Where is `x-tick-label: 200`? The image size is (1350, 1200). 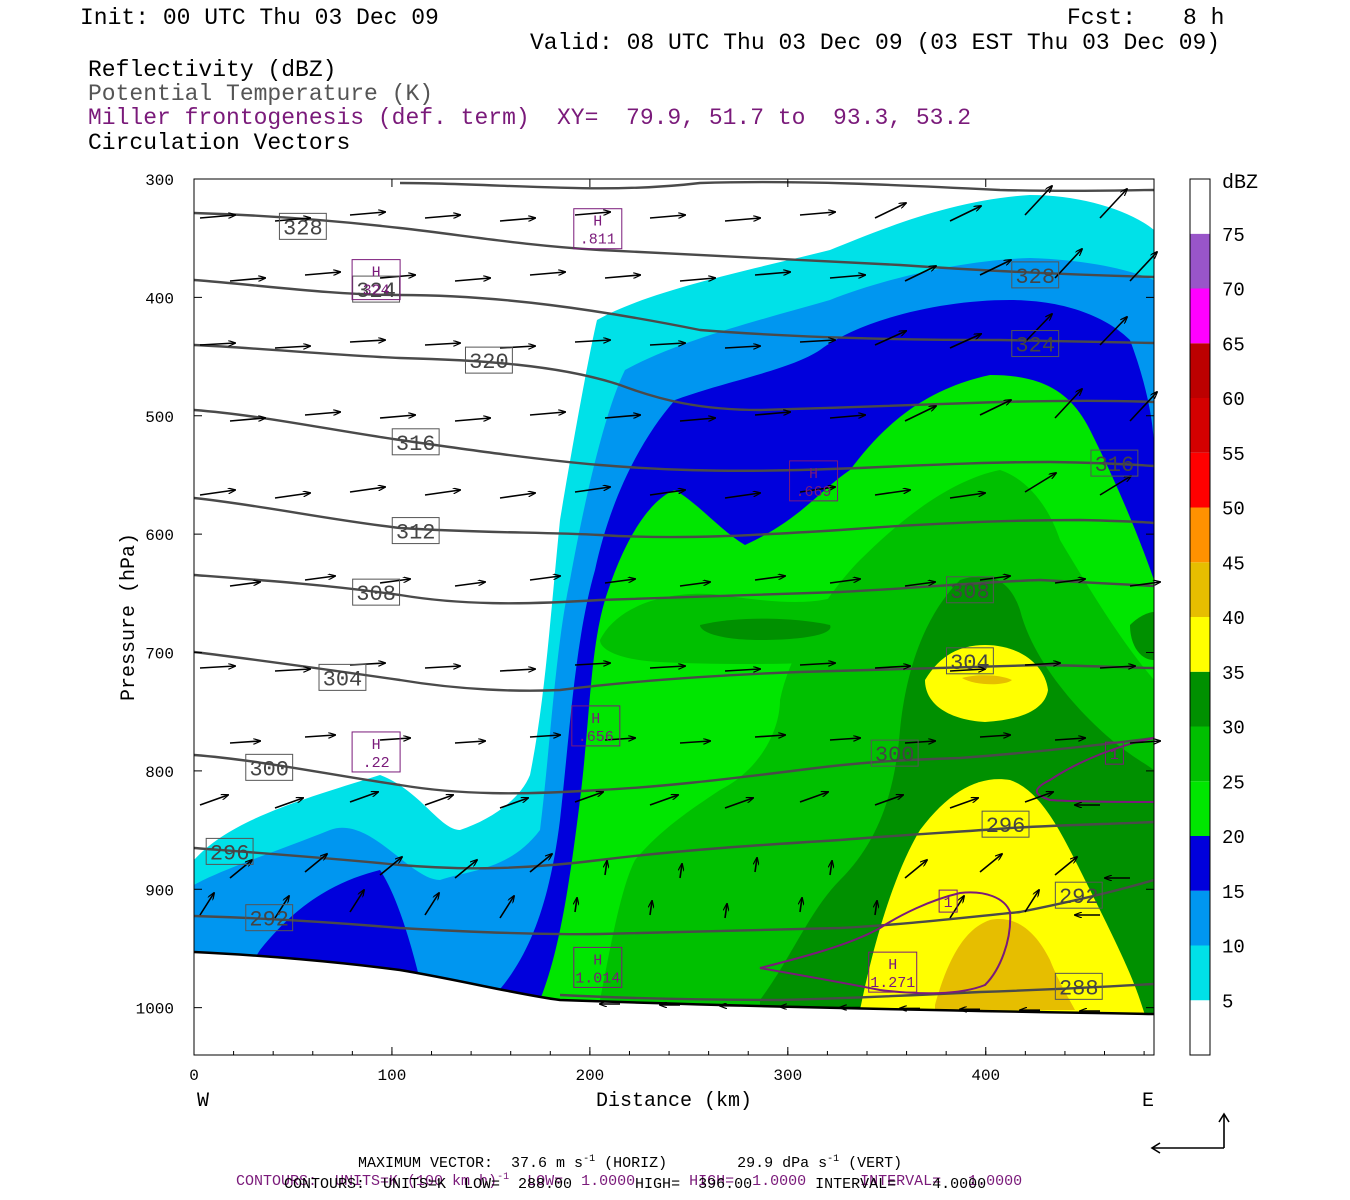 x-tick-label: 200 is located at coordinates (589, 1076).